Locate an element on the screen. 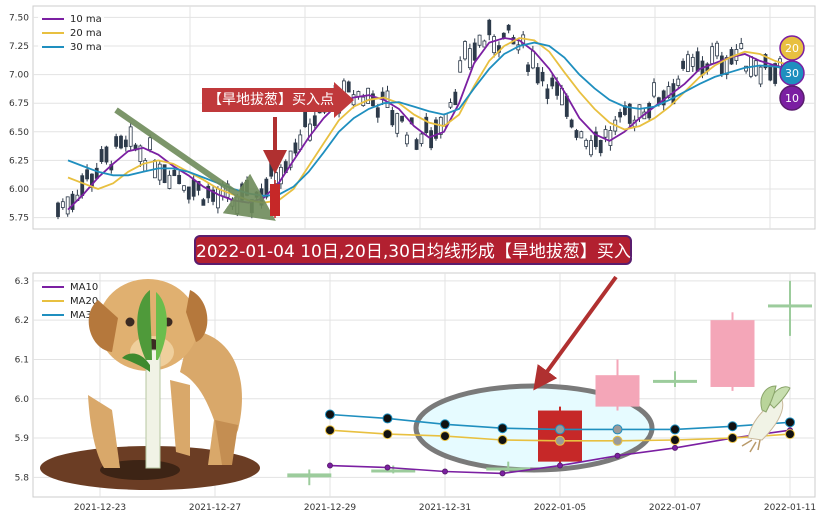  buy-point-callout-tip is located at coordinates (344, 100).